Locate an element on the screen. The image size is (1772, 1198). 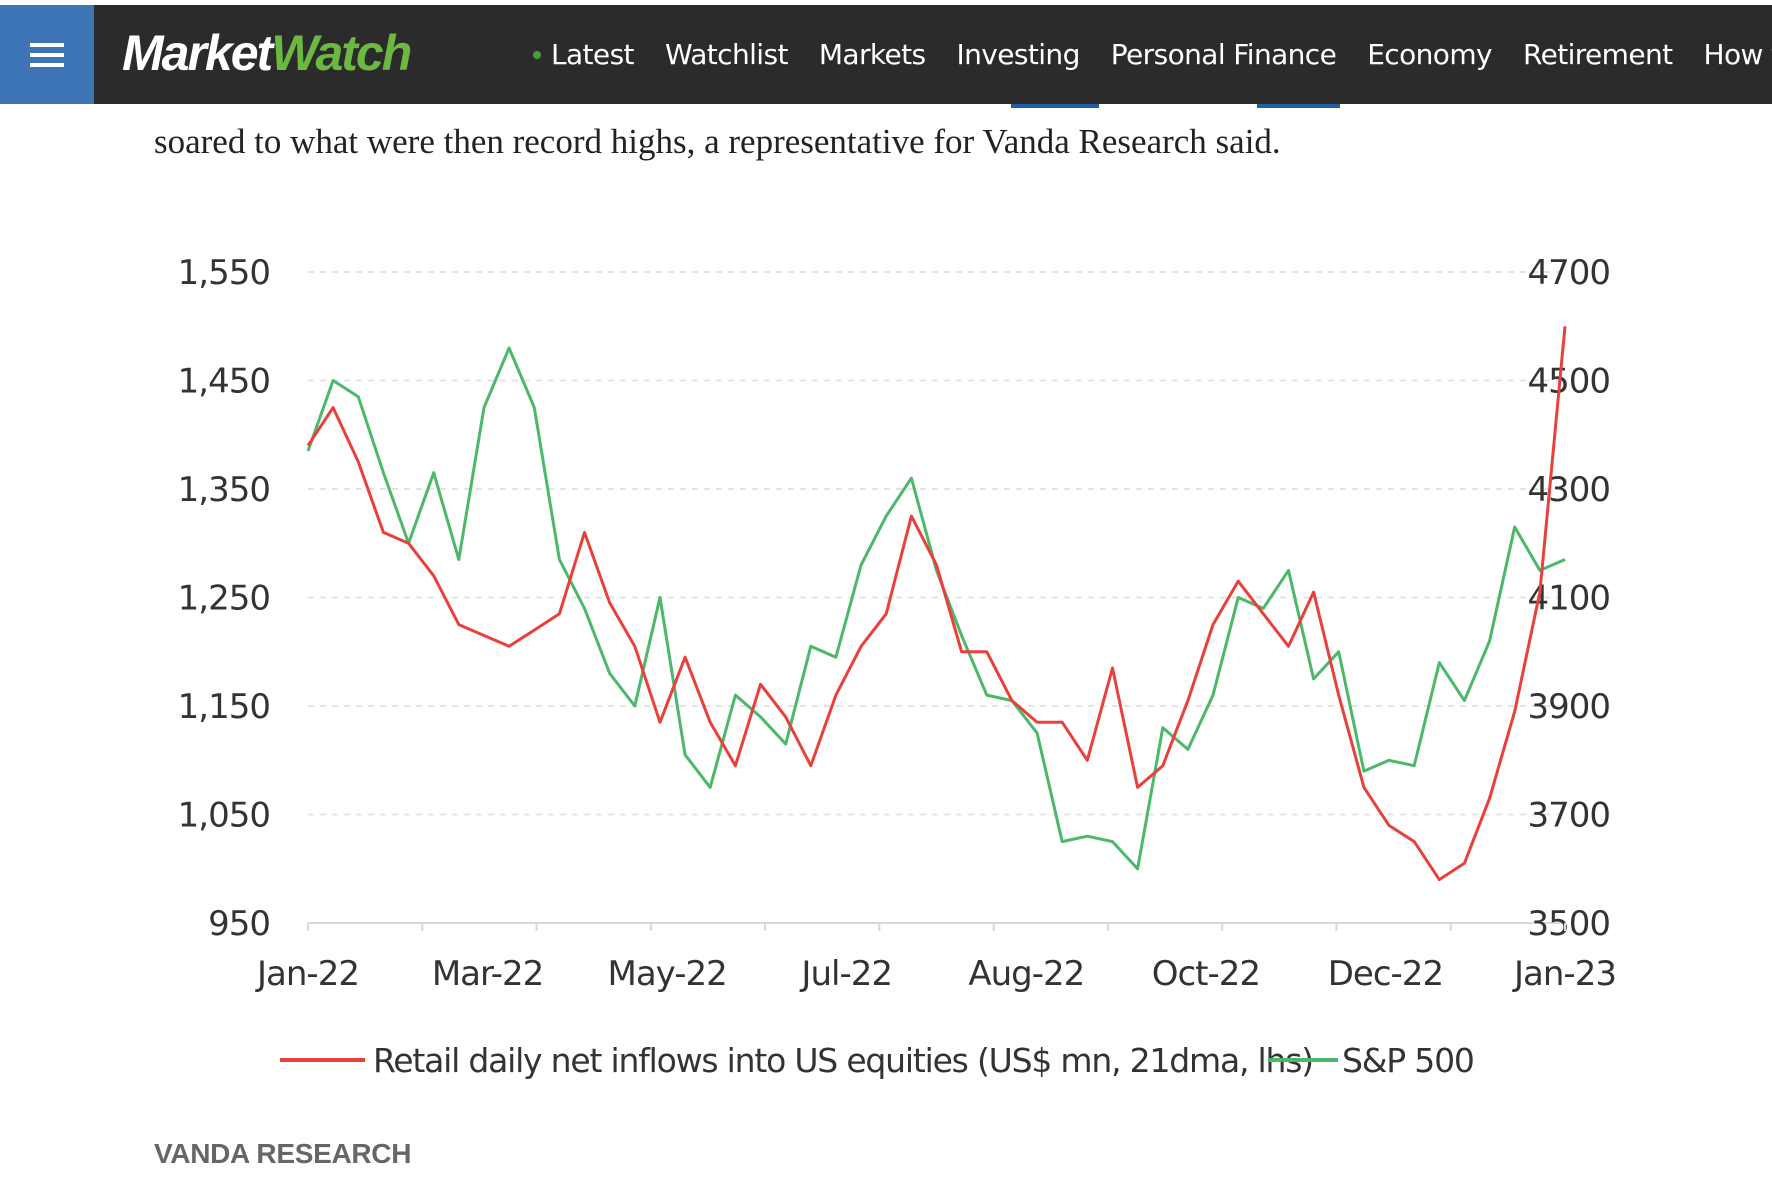
hamburger-menu-icon is located at coordinates (47, 54).